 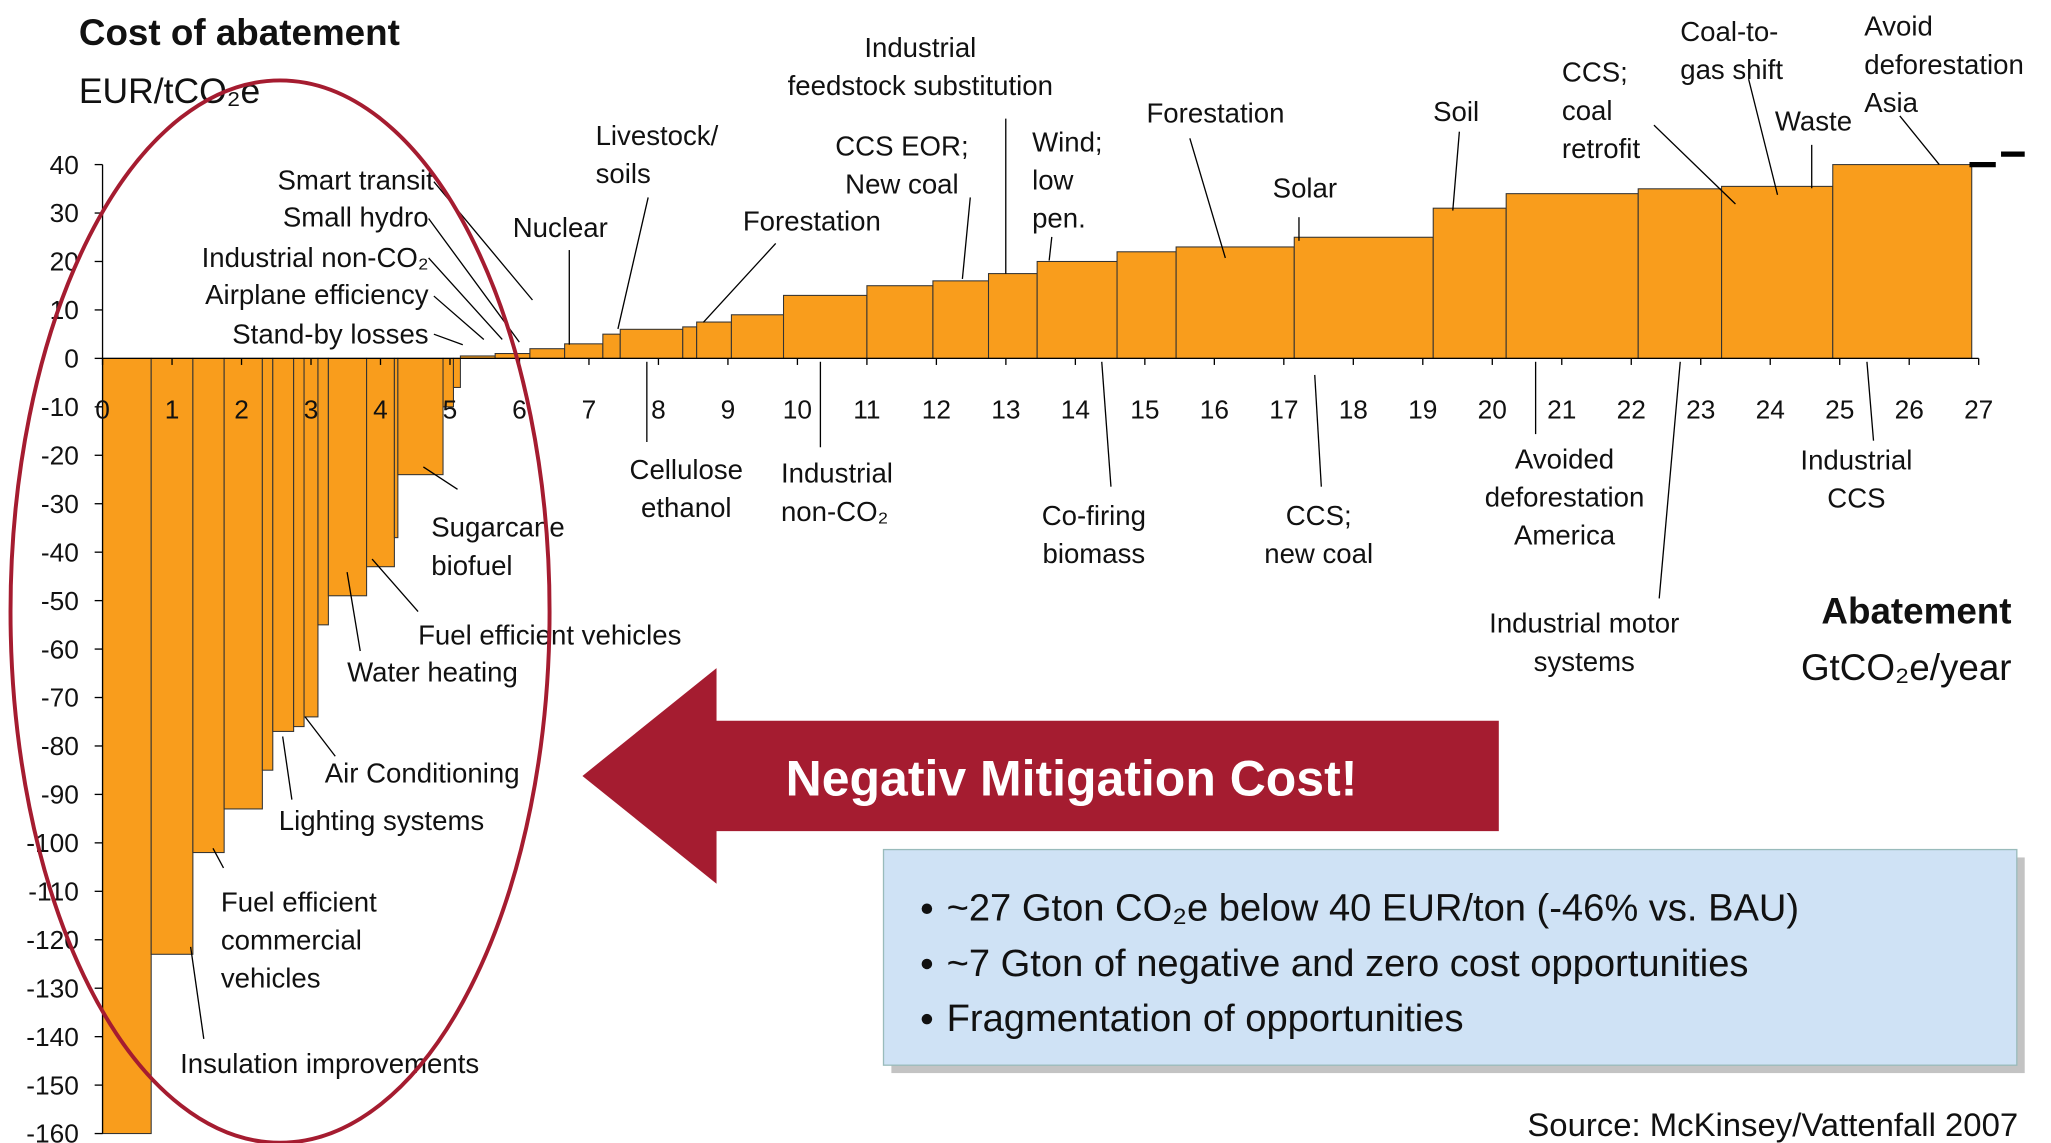 I want to click on annotation: Industrial motor, so click(x=1584, y=623).